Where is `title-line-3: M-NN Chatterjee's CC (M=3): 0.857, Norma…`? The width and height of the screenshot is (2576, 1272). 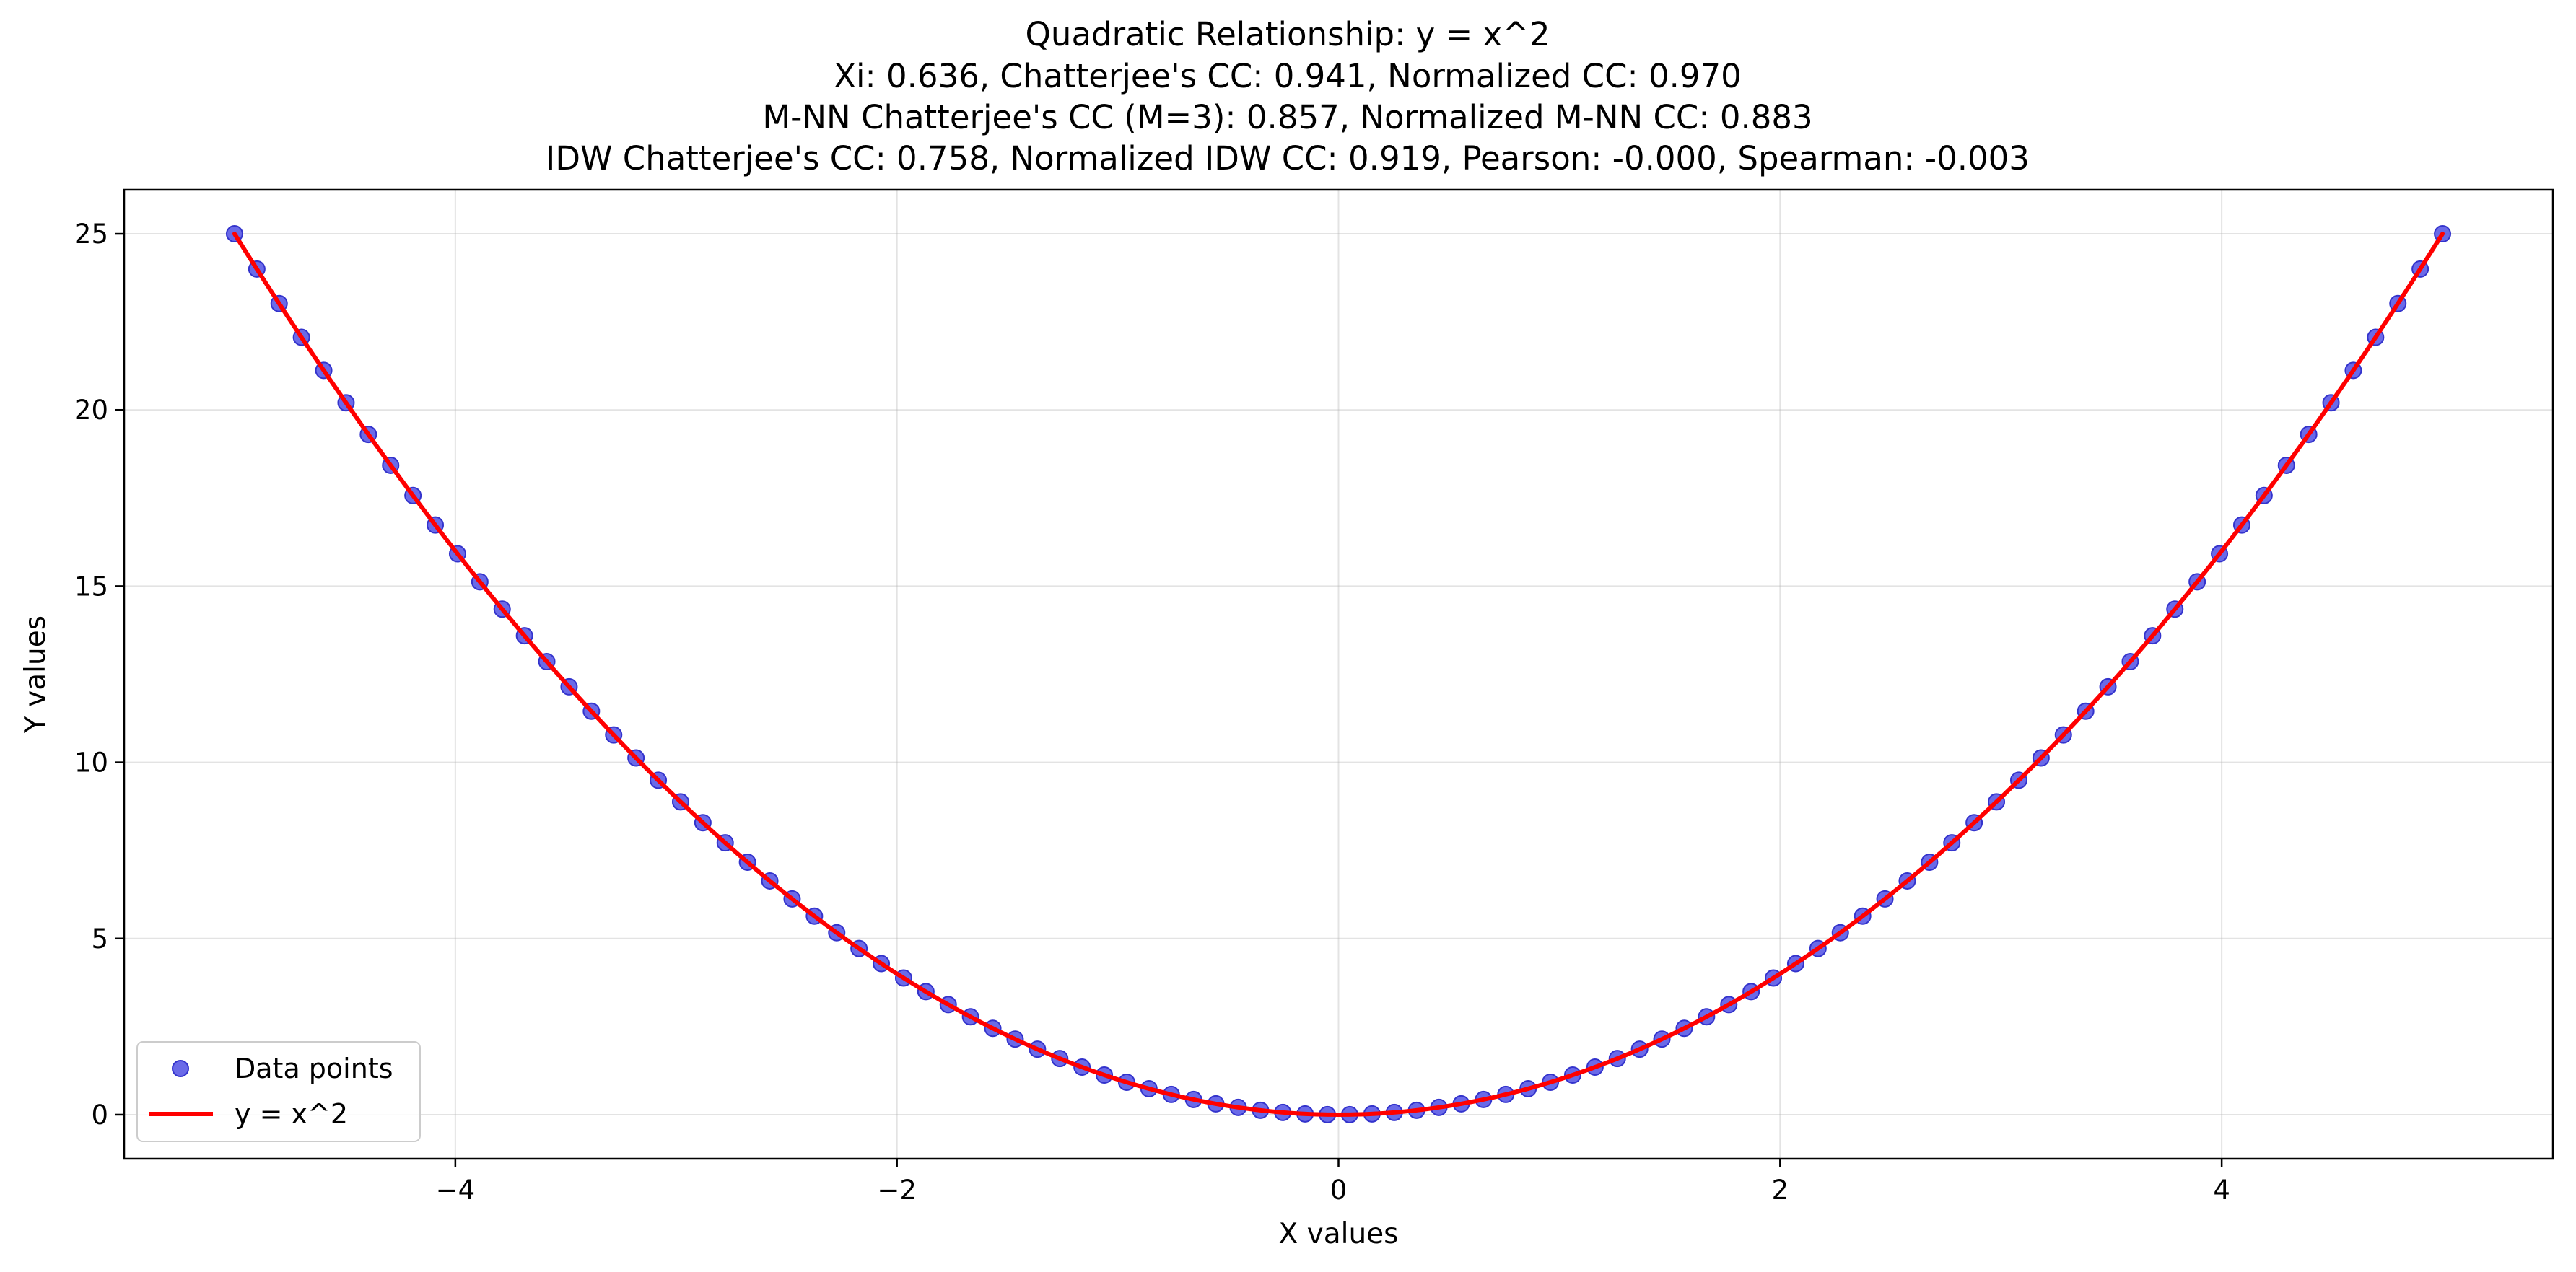 title-line-3: M-NN Chatterjee's CC (M=3): 0.857, Norma… is located at coordinates (1287, 117).